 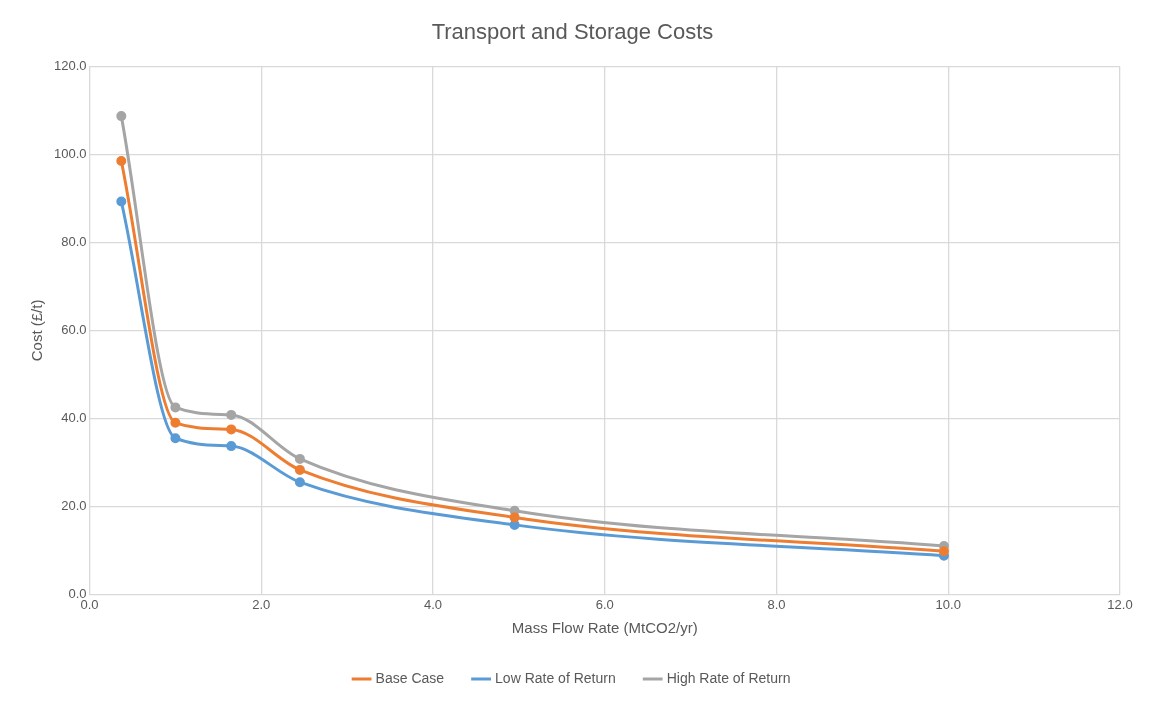 What do you see at coordinates (410, 677) in the screenshot?
I see `legend-label: Base Case` at bounding box center [410, 677].